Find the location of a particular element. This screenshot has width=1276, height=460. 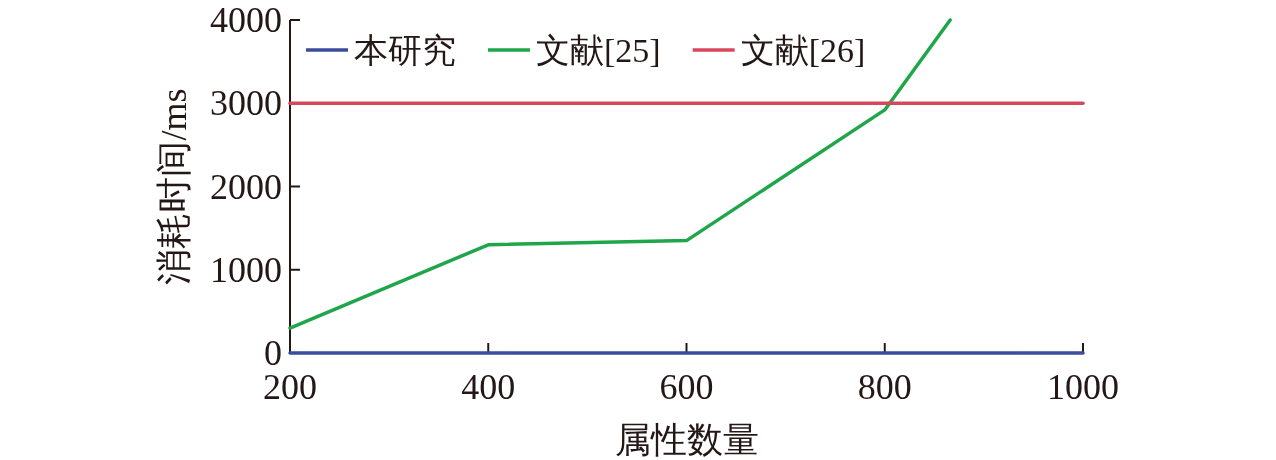

y-axis-title: 消耗时间/ms is located at coordinates (174, 186).